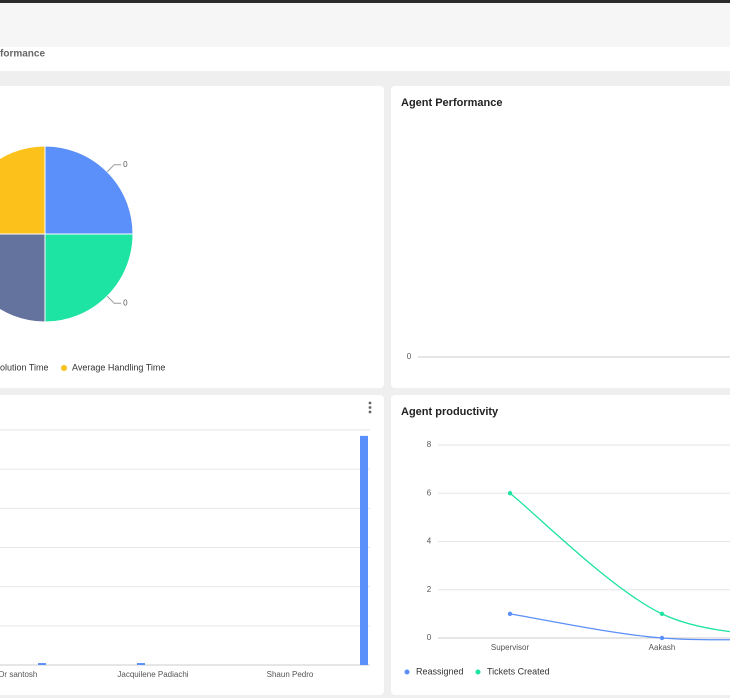 Image resolution: width=730 pixels, height=698 pixels. I want to click on top-bar, so click(365, 1).